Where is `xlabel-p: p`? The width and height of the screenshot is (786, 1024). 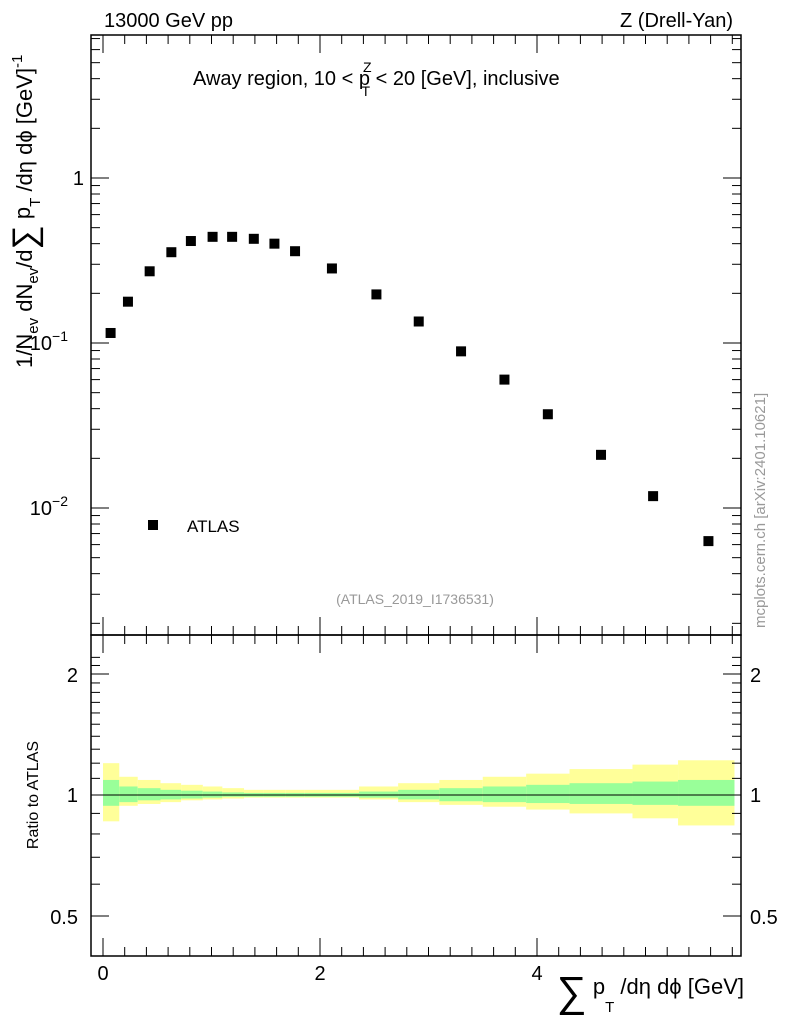 xlabel-p: p is located at coordinates (596, 986).